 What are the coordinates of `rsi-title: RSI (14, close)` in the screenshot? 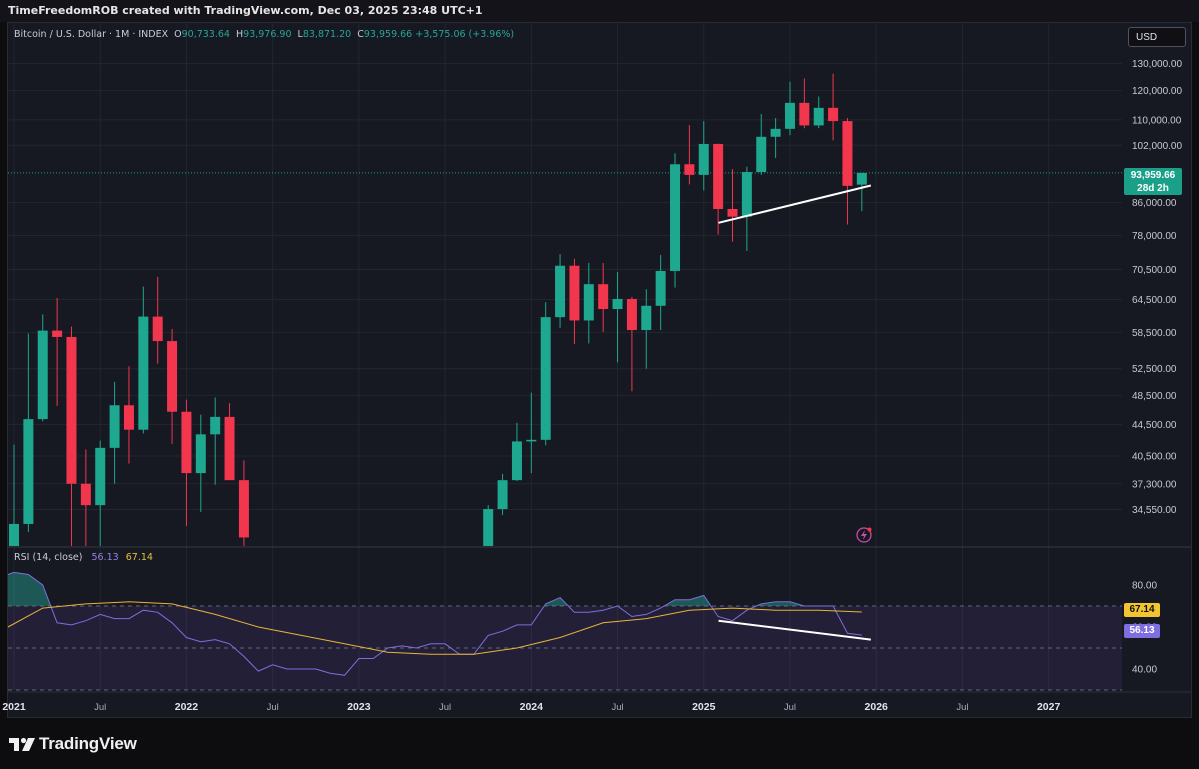 It's located at (48, 557).